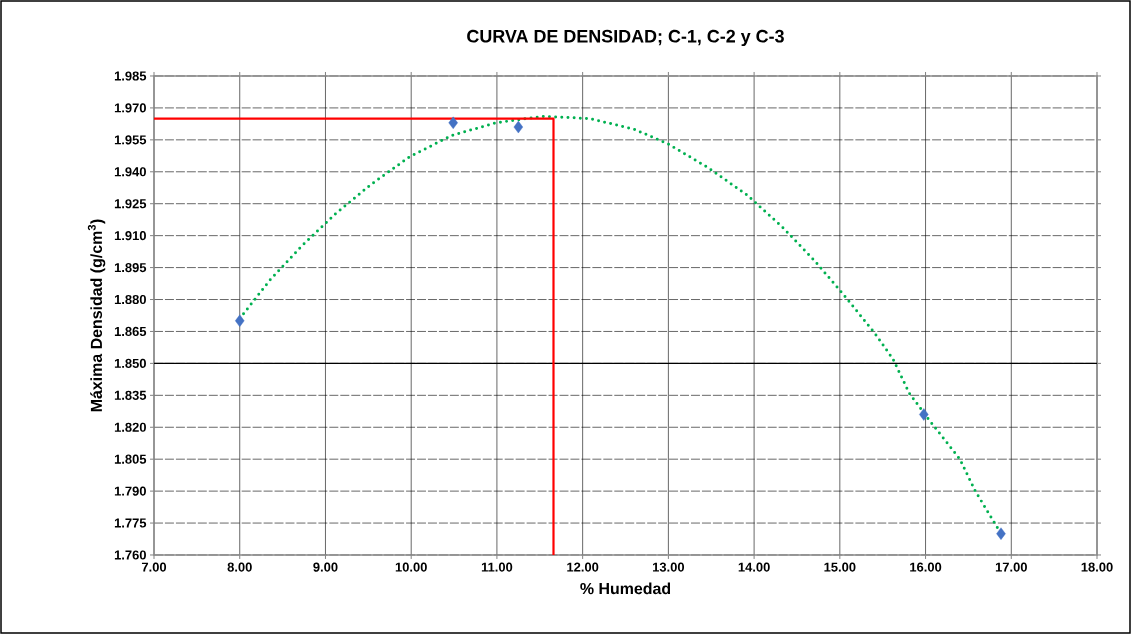 The height and width of the screenshot is (634, 1131). I want to click on y-tick-label: 1.985, so click(130, 76).